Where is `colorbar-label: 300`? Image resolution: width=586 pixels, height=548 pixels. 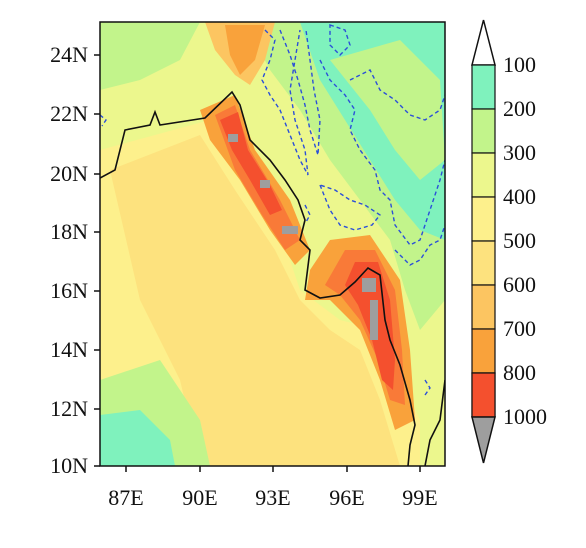 colorbar-label: 300 is located at coordinates (519, 152).